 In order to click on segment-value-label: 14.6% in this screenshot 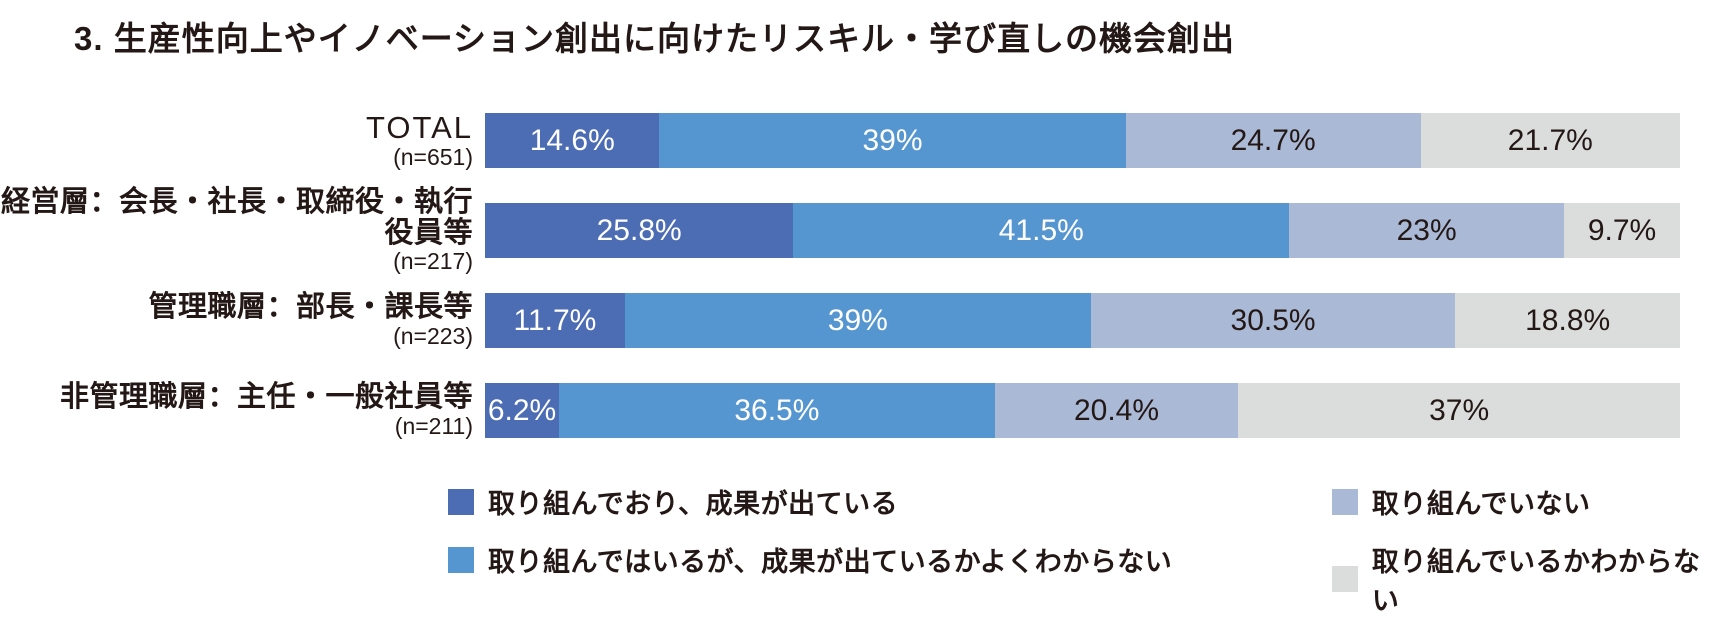, I will do `click(572, 140)`.